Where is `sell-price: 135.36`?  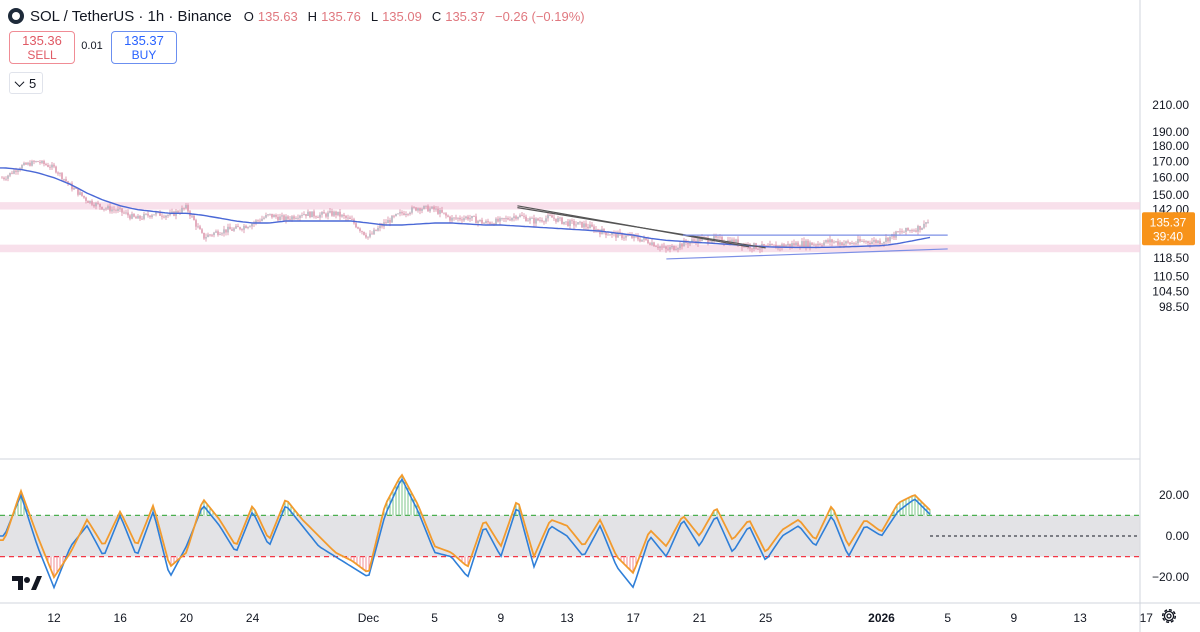 sell-price: 135.36 is located at coordinates (42, 40).